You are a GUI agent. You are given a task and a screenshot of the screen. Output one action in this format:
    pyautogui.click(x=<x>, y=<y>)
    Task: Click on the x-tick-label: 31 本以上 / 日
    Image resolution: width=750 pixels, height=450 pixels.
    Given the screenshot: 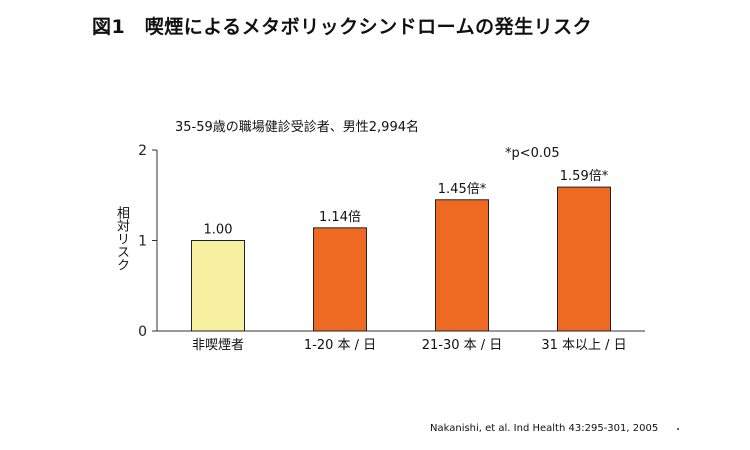 What is the action you would take?
    pyautogui.click(x=583, y=345)
    